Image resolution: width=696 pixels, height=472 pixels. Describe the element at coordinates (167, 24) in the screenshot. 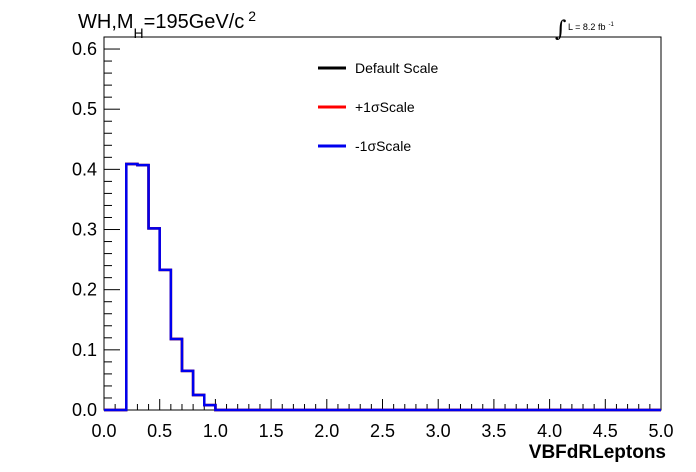

I see `chart-title: WH,MH=195GeV/c 2` at that location.